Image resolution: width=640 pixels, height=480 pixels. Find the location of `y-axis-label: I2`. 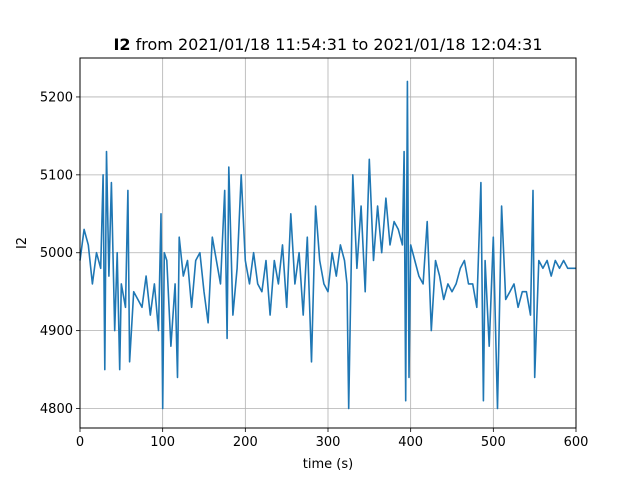

y-axis-label: I2 is located at coordinates (22, 243).